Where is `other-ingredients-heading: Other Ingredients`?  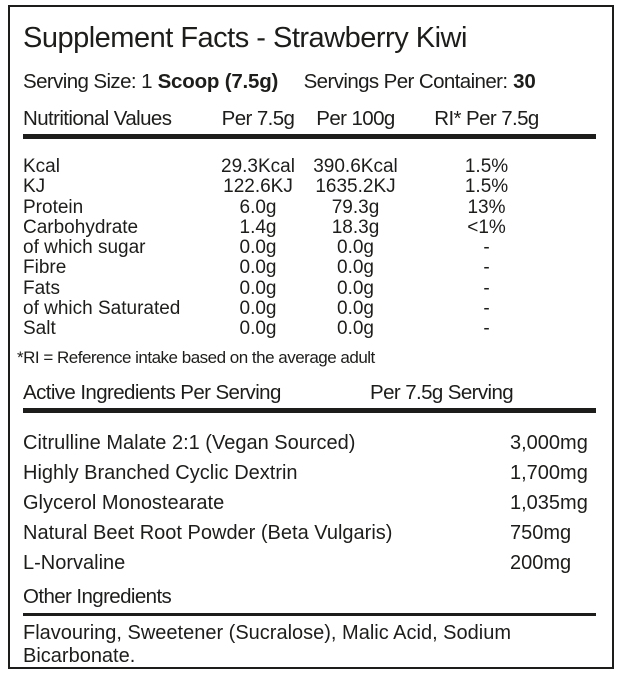
other-ingredients-heading: Other Ingredients is located at coordinates (97, 596).